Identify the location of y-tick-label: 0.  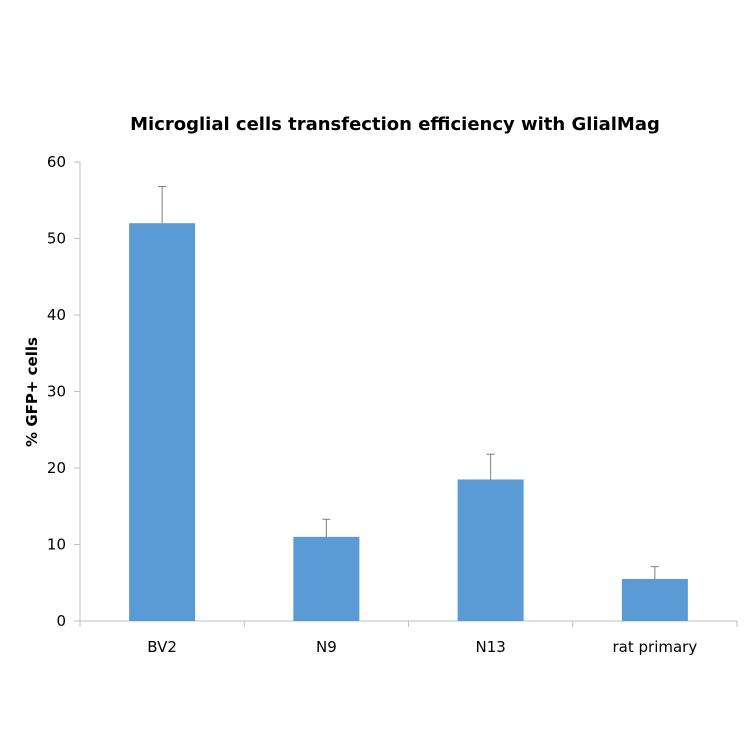
(61, 621).